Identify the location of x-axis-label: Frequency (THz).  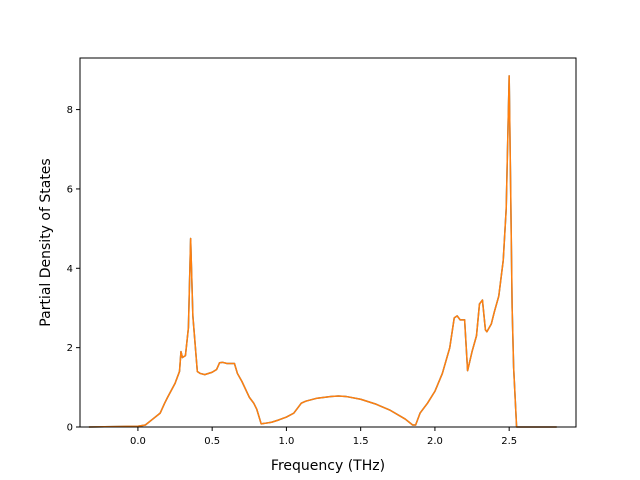
(328, 466).